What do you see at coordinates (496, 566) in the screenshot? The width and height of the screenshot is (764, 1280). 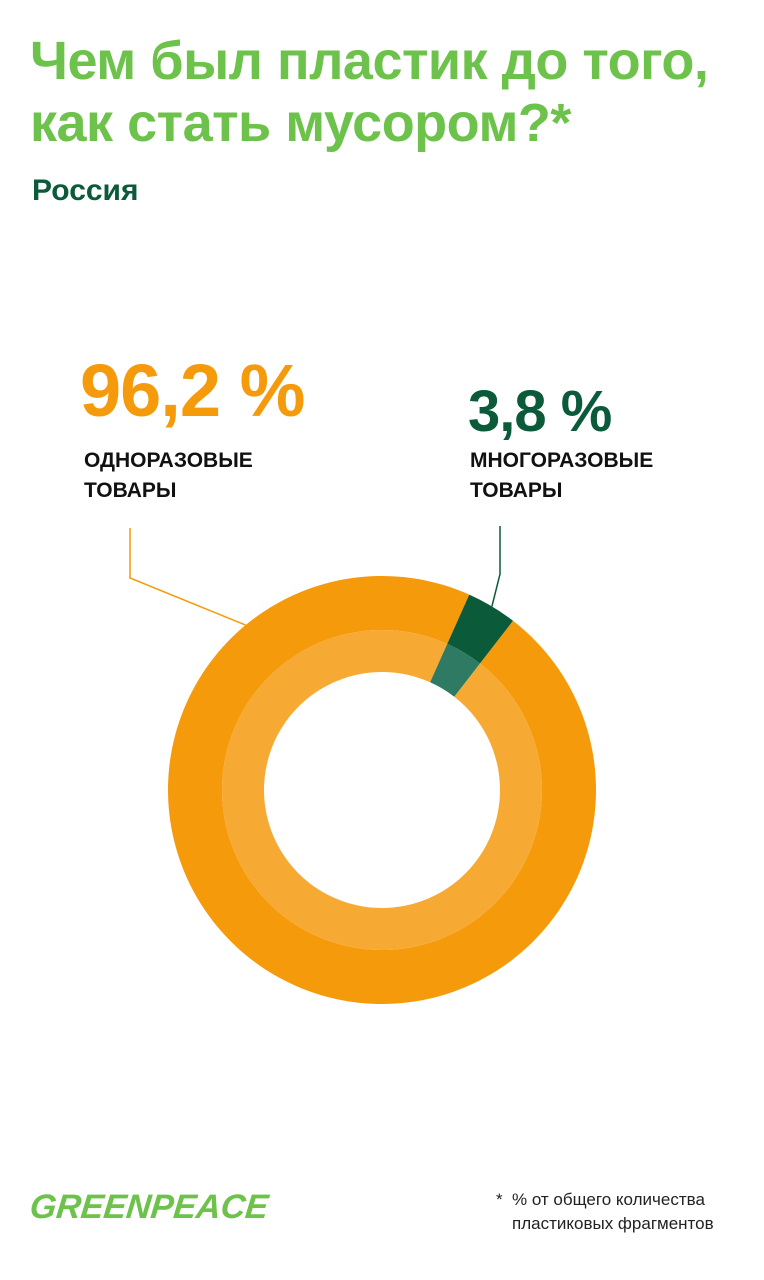 I see `leader-line-reusable` at bounding box center [496, 566].